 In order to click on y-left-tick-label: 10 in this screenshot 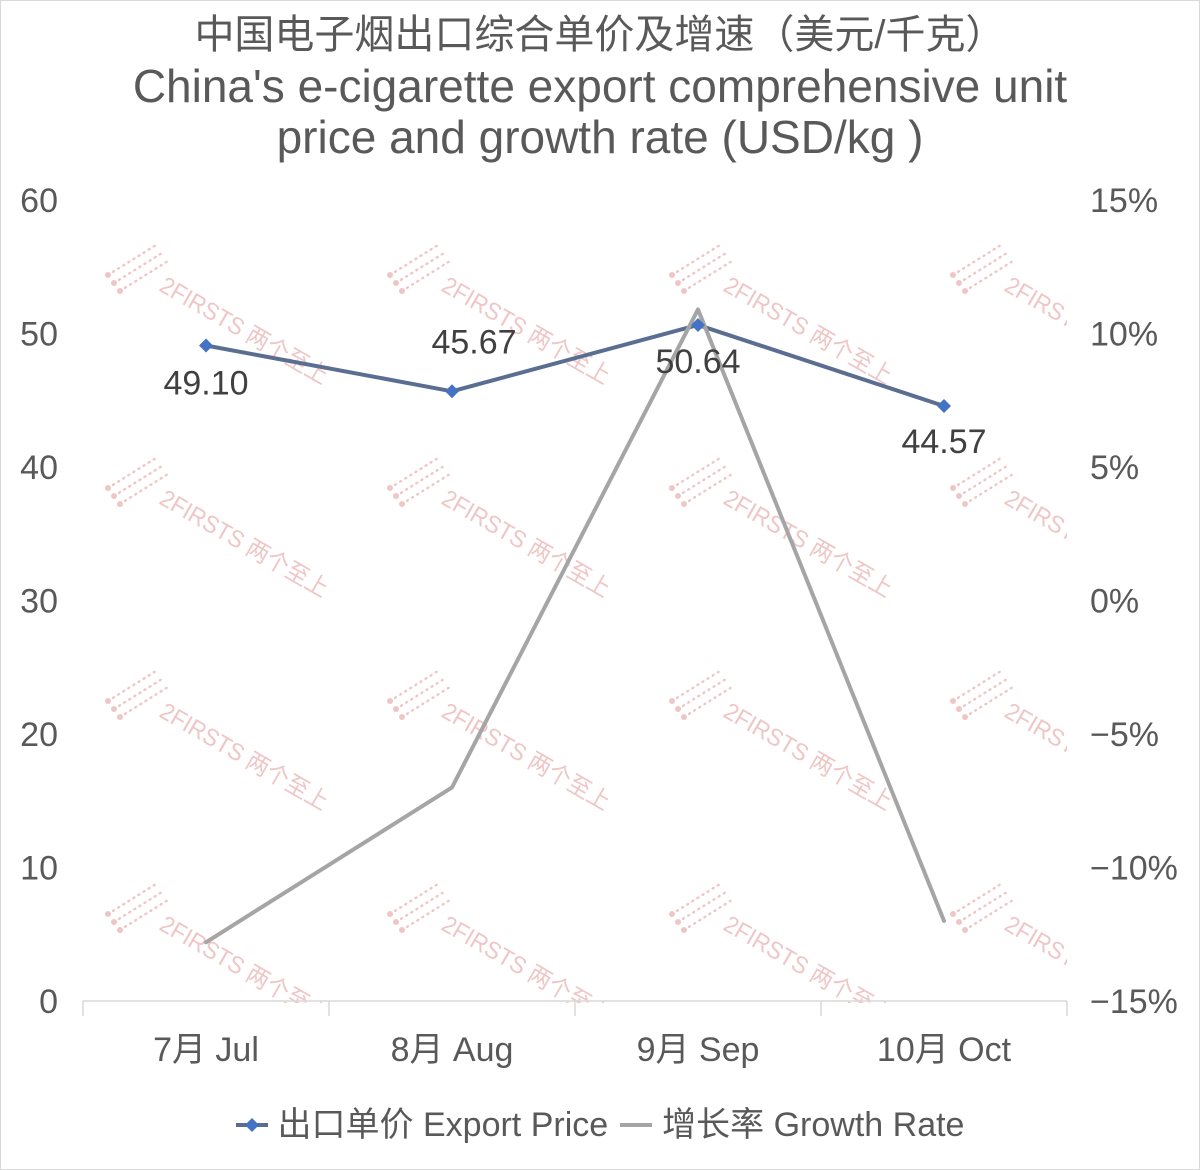, I will do `click(39, 869)`.